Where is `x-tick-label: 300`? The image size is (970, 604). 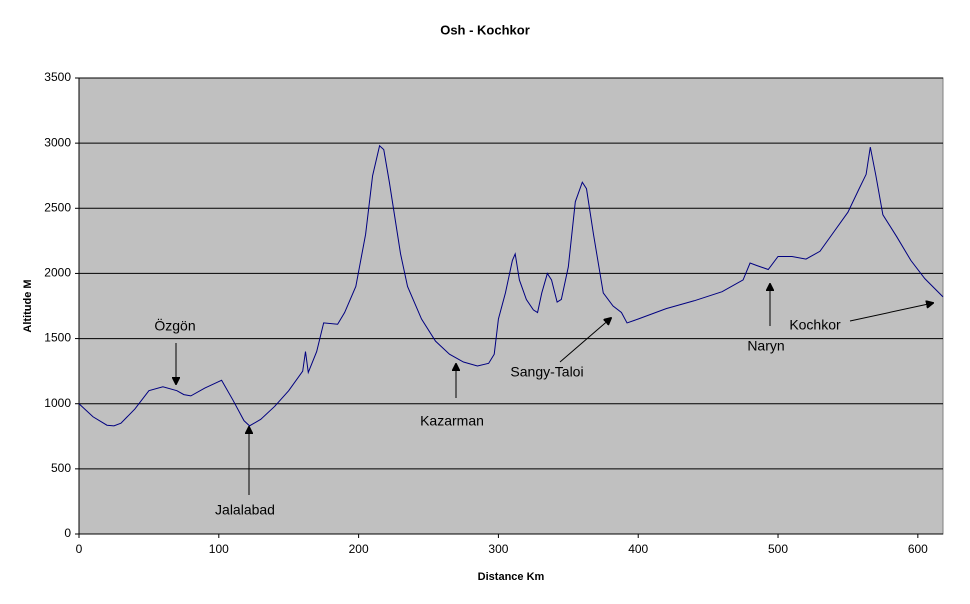 x-tick-label: 300 is located at coordinates (498, 549).